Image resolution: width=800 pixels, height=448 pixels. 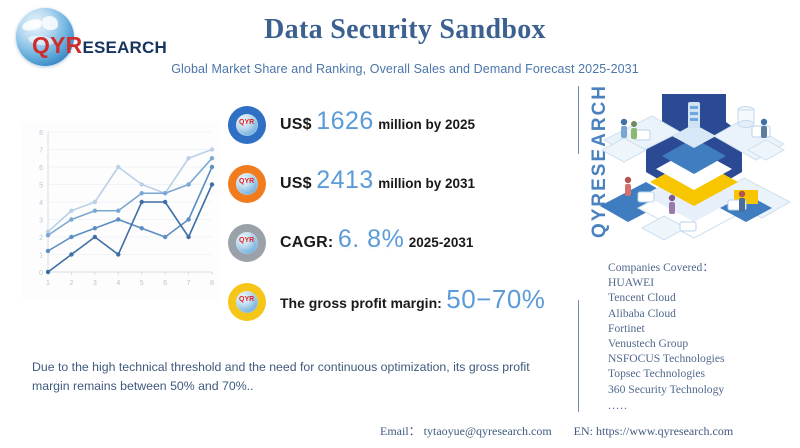 What do you see at coordinates (124, 47) in the screenshot?
I see `logo-esearch-text: ESEARCH` at bounding box center [124, 47].